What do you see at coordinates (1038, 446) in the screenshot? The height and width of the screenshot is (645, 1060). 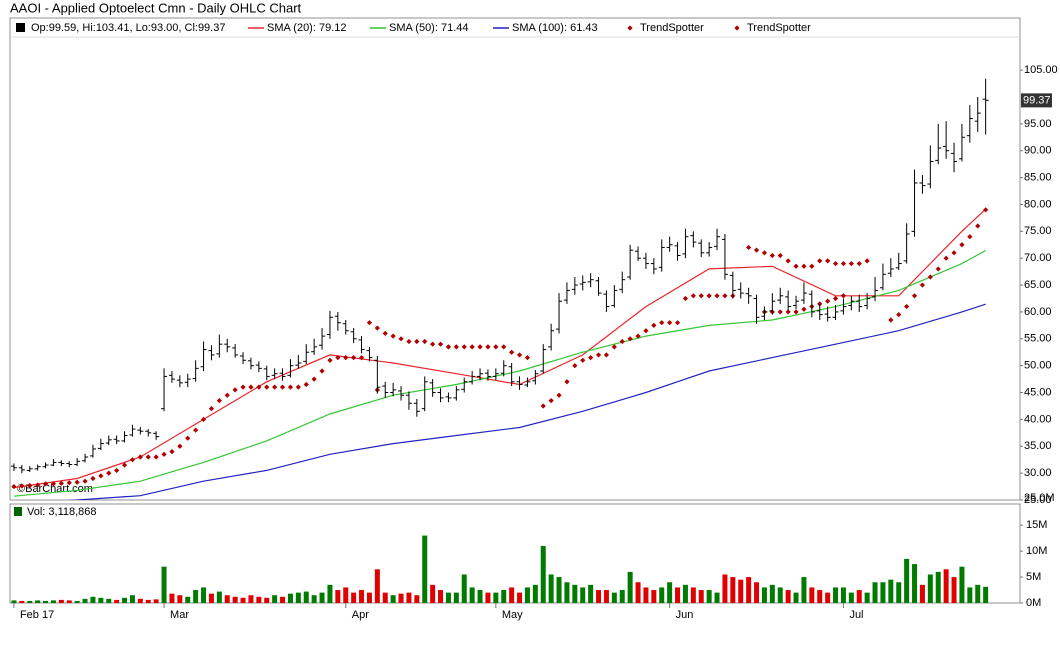 I see `y-tick-label: 35.00` at bounding box center [1038, 446].